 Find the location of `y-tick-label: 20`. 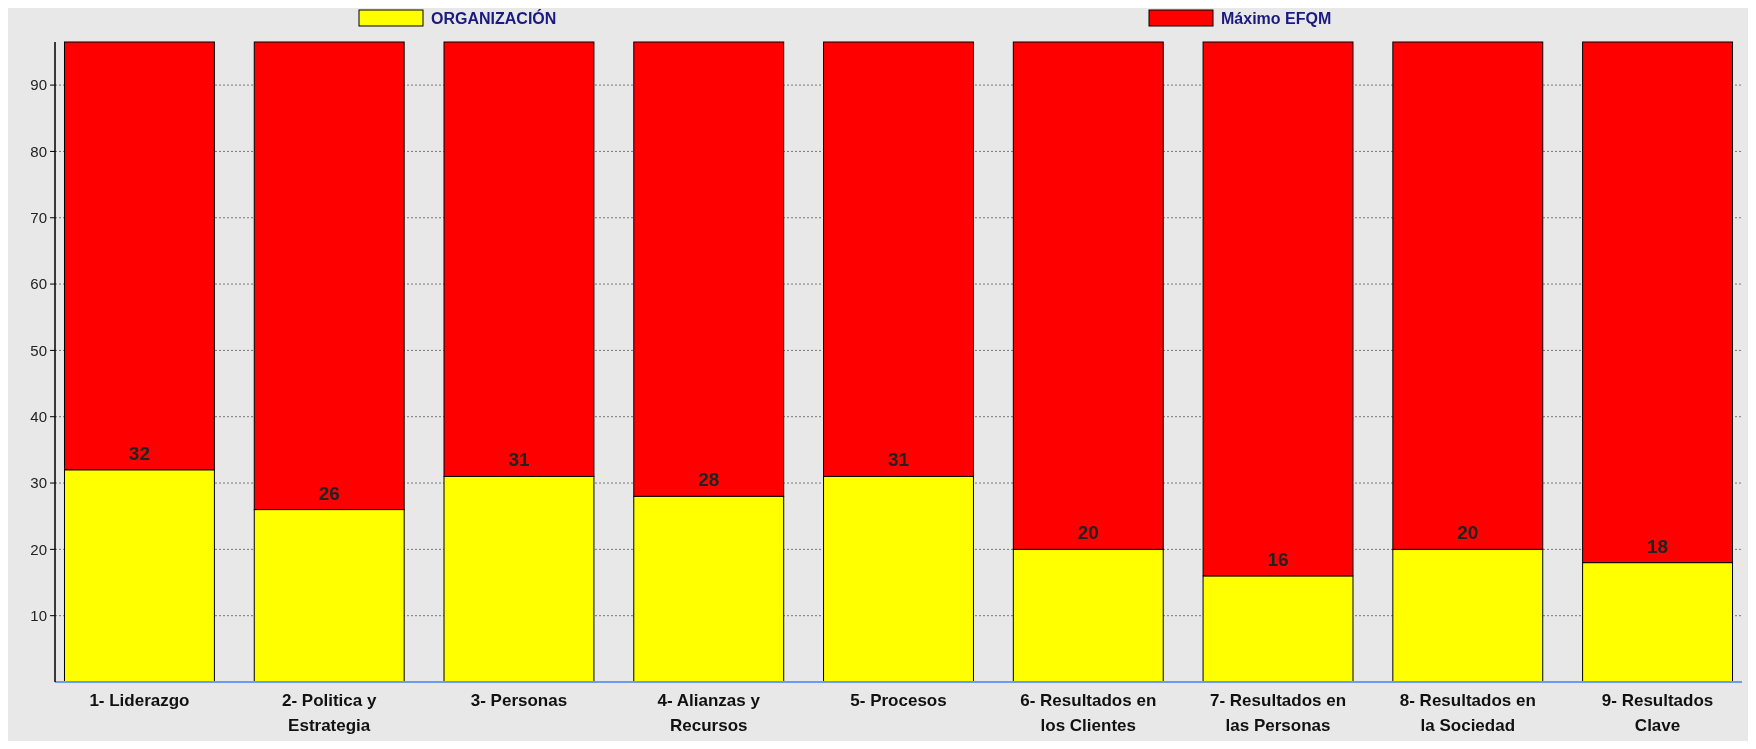

y-tick-label: 20 is located at coordinates (38, 549).